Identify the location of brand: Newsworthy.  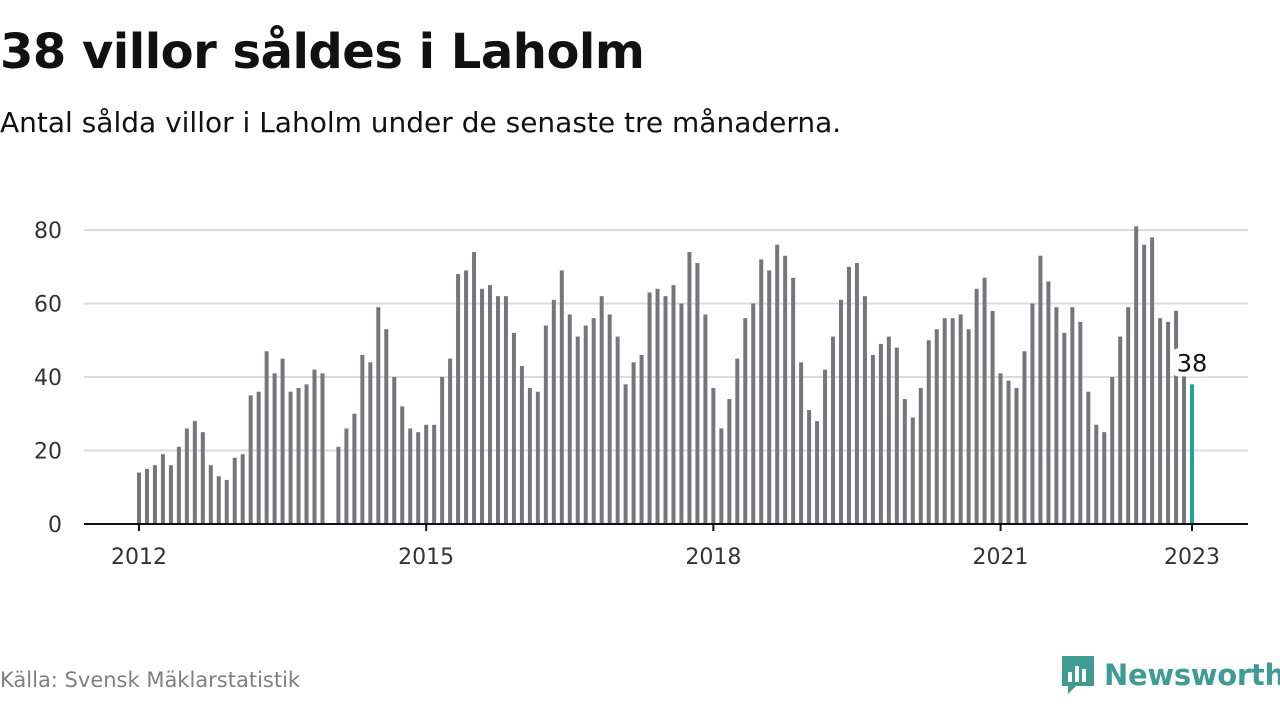
(1170, 675).